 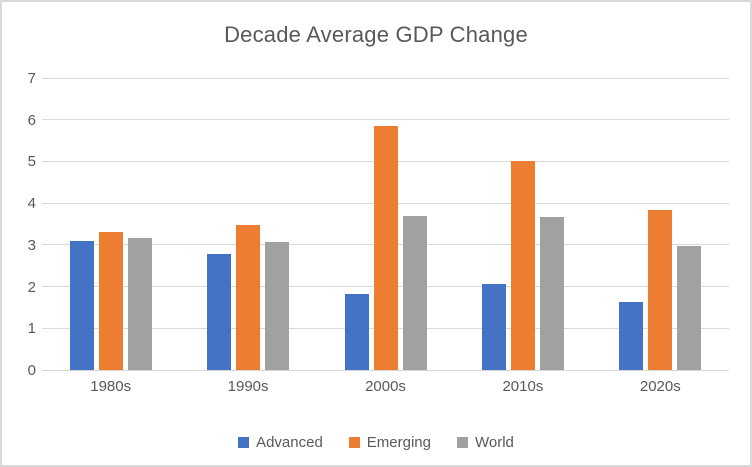 What do you see at coordinates (494, 442) in the screenshot?
I see `legend-label-world: World` at bounding box center [494, 442].